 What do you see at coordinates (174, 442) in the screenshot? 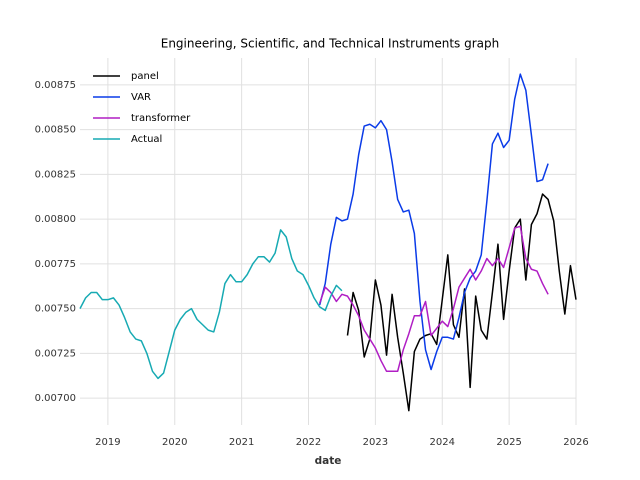
I see `x-tick-label: 2020` at bounding box center [174, 442].